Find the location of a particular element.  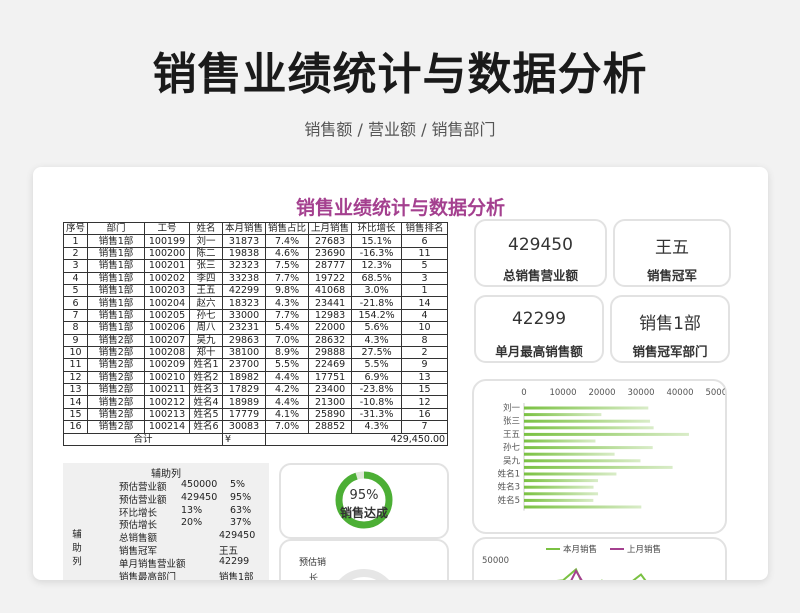

table-cell: 18982 is located at coordinates (244, 377).